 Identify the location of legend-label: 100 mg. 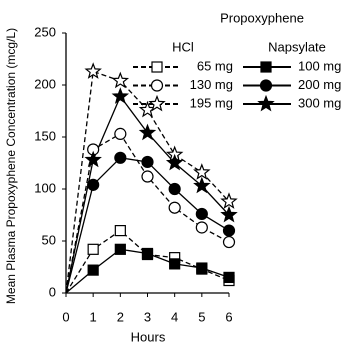
(319, 65).